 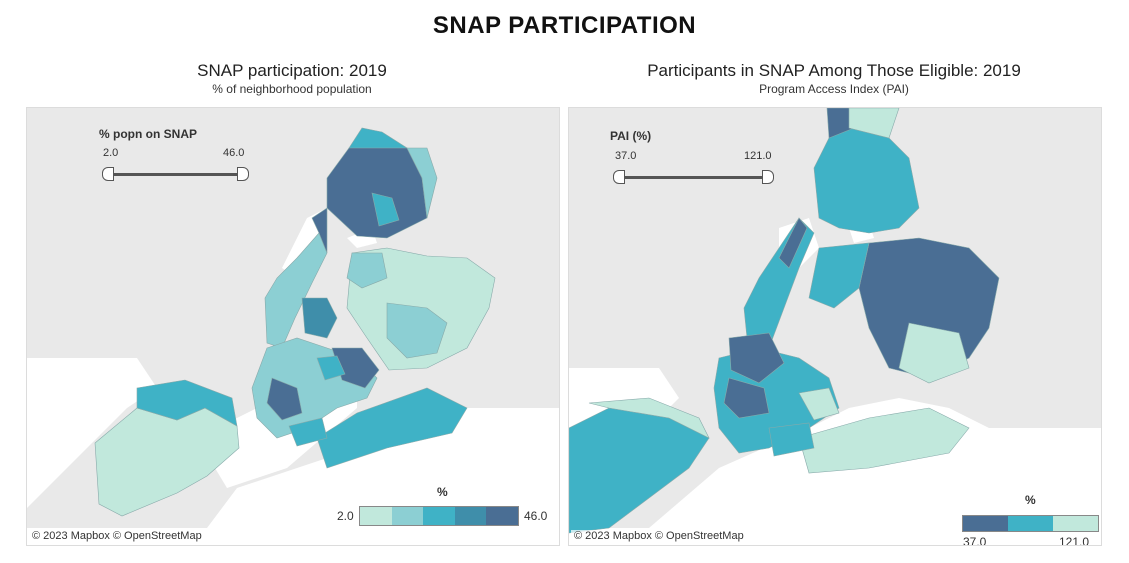 I want to click on right-slider-max-handle, so click(x=768, y=177).